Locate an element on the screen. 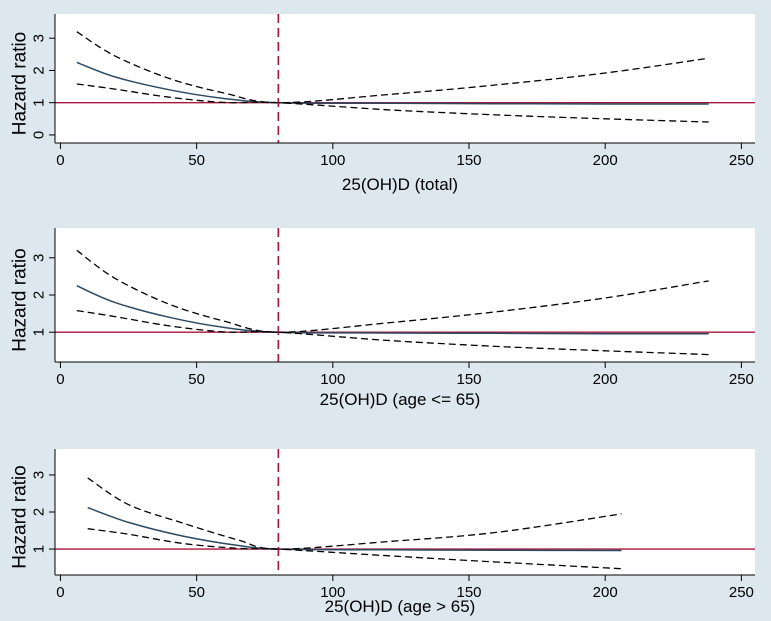 This screenshot has height=621, width=771. estimate-line-total is located at coordinates (392, 83).